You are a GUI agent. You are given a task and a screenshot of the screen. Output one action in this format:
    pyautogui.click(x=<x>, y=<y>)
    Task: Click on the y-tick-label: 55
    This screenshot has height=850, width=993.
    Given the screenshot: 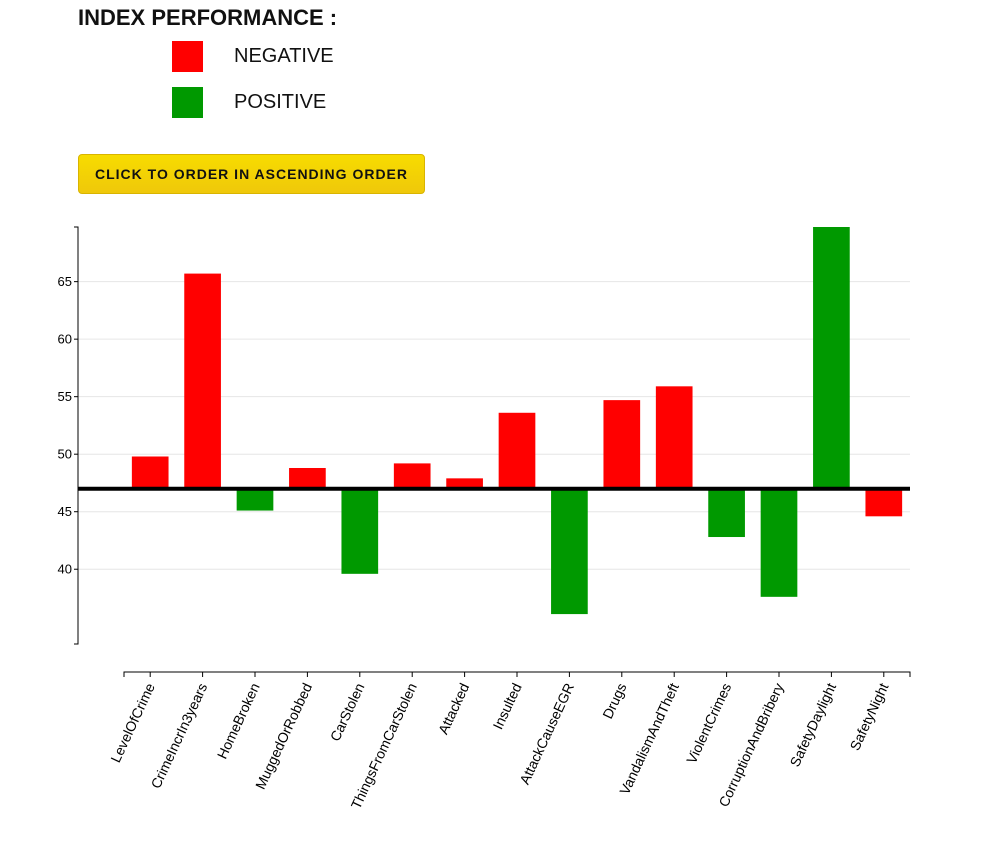 What is the action you would take?
    pyautogui.click(x=65, y=396)
    